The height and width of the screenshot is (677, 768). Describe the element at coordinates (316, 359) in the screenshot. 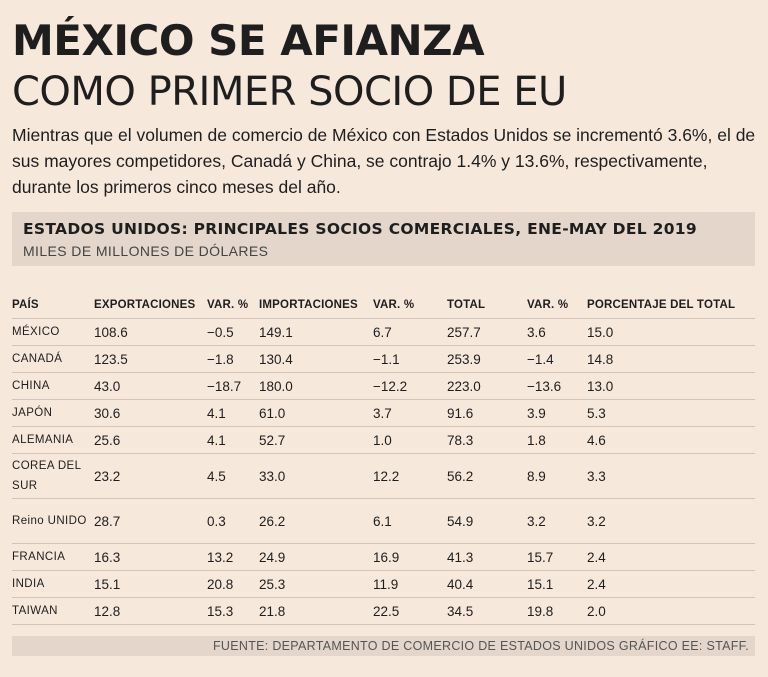

I see `cell-imports: 130.4` at that location.